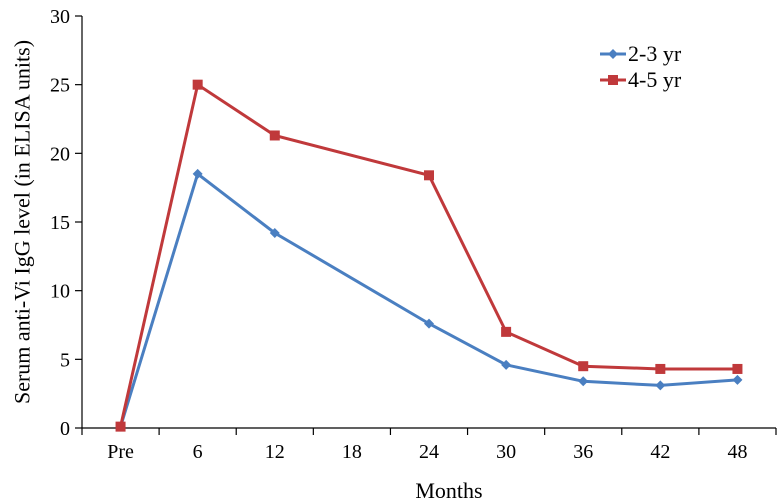 Image resolution: width=782 pixels, height=500 pixels. Describe the element at coordinates (65, 429) in the screenshot. I see `y-tick-label: 0` at that location.